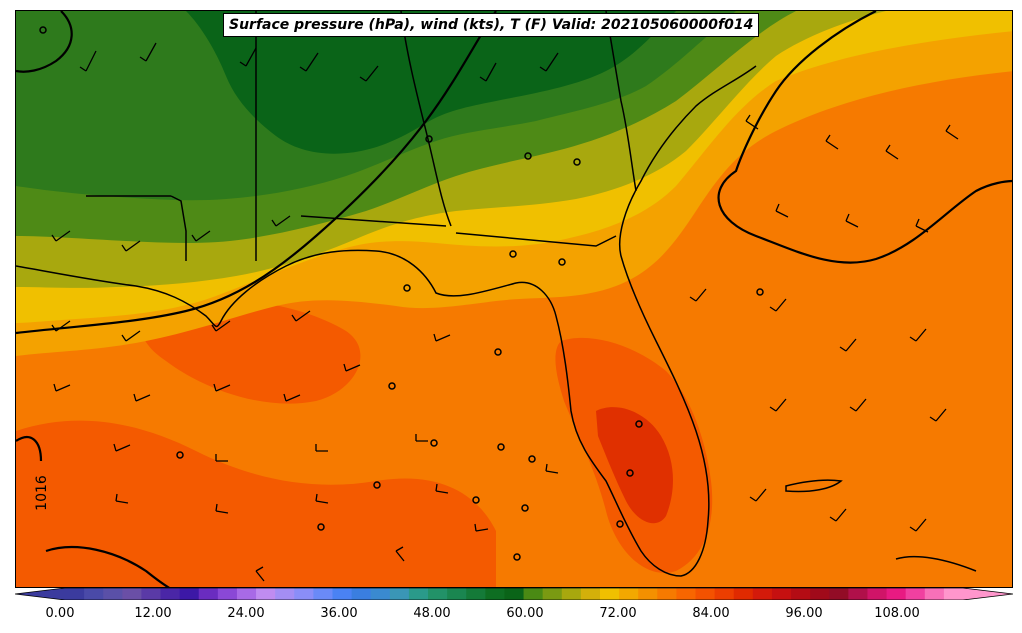 The image size is (1022, 633). I want to click on state-border-ms-row, so click(373, 221).